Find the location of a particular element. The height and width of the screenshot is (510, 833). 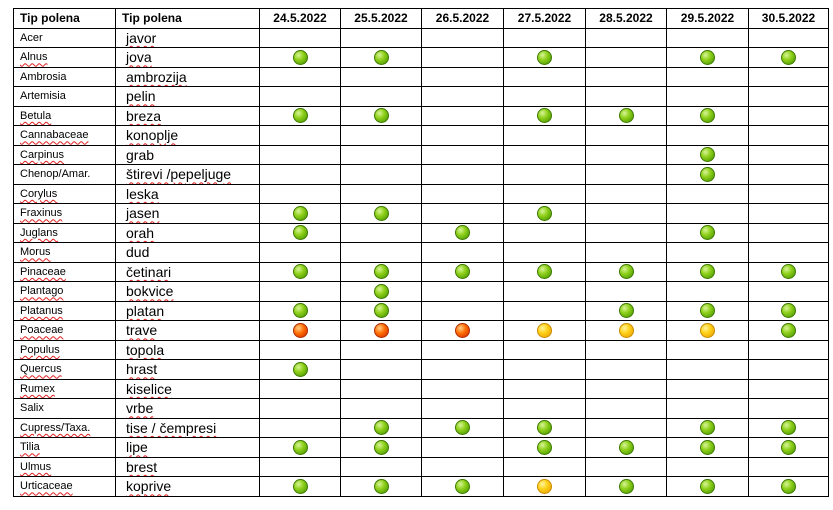

local-name-cell: jova is located at coordinates (187, 57).